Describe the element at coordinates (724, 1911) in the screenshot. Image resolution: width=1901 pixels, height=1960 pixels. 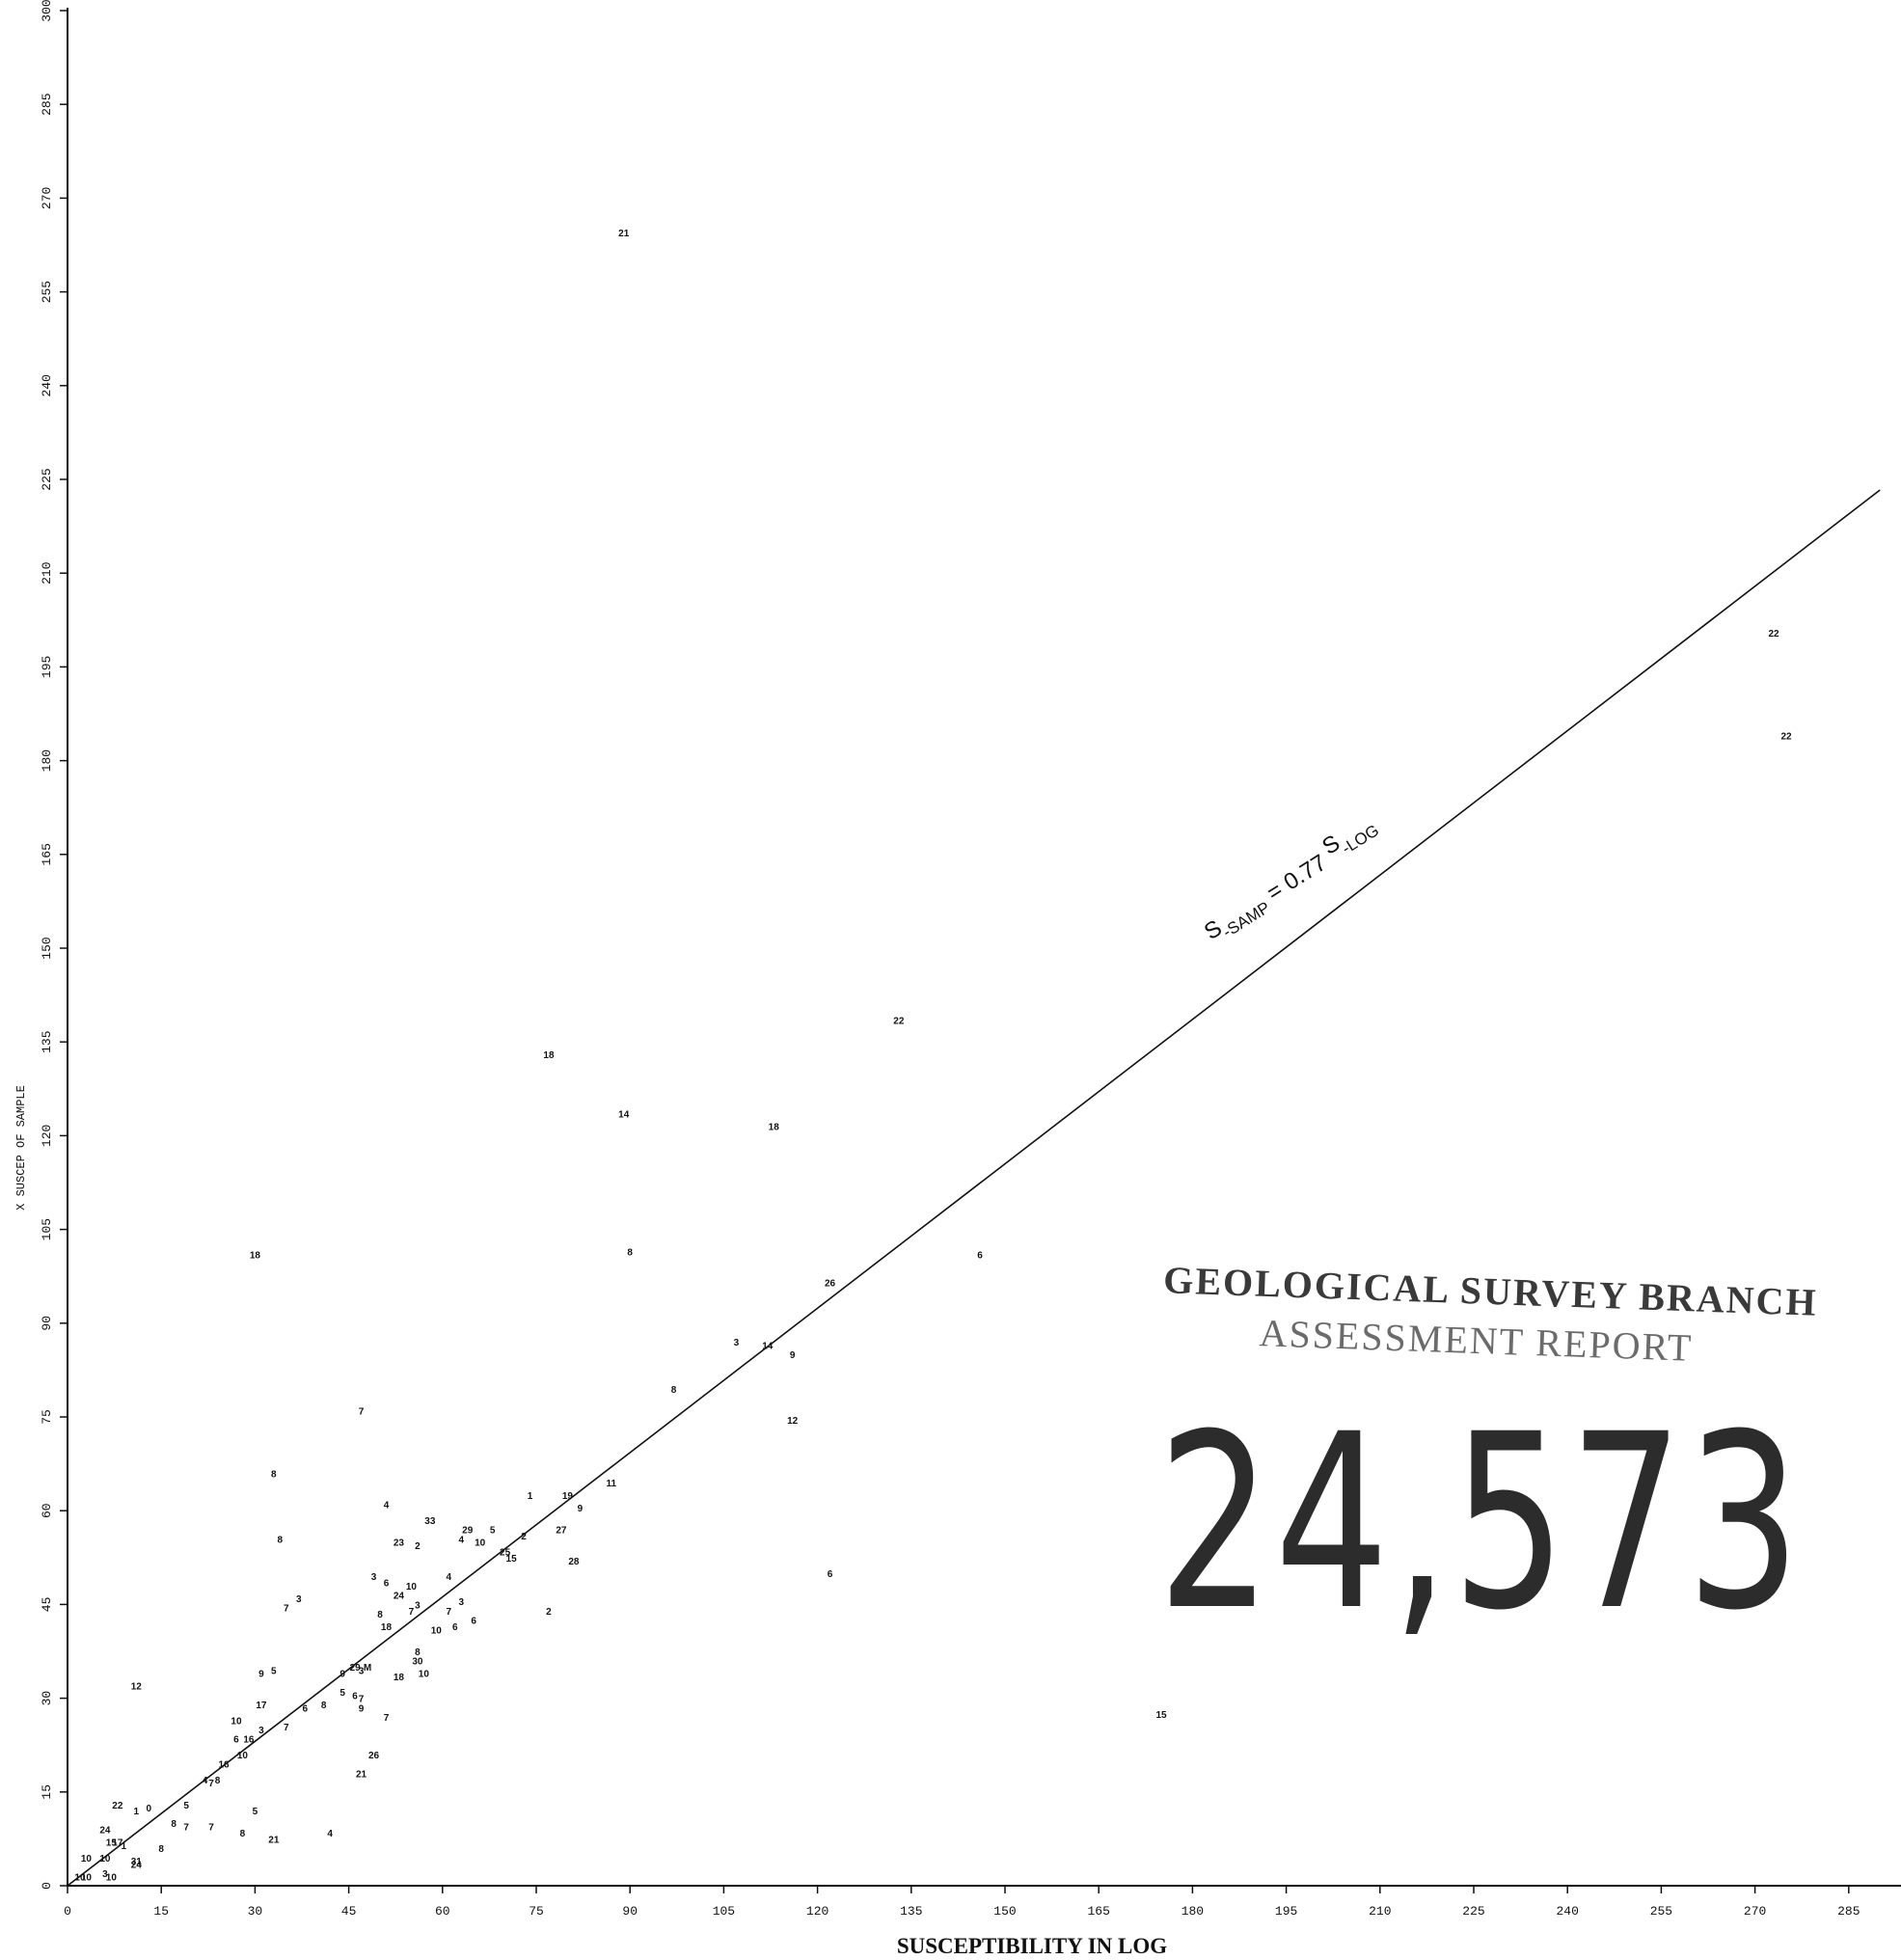
I see `x-tick-label: 105` at that location.